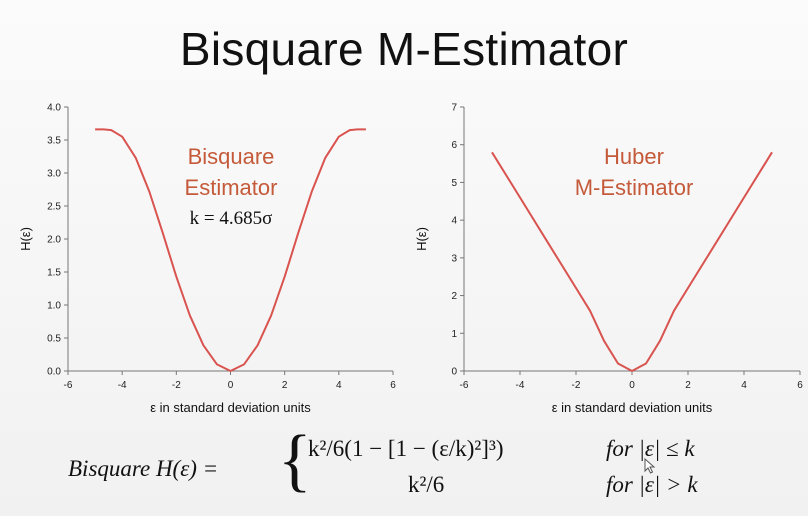 This screenshot has width=808, height=516. Describe the element at coordinates (54, 306) in the screenshot. I see `y-tick-label: 1.0` at that location.